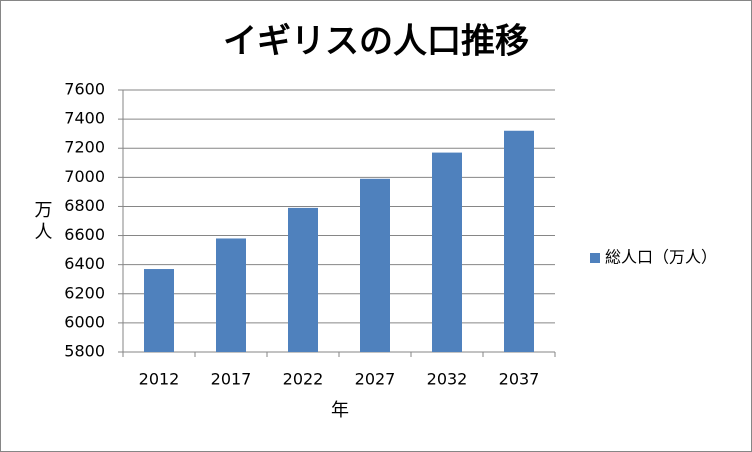  What do you see at coordinates (84, 147) in the screenshot?
I see `y-tick-label: 7200` at bounding box center [84, 147].